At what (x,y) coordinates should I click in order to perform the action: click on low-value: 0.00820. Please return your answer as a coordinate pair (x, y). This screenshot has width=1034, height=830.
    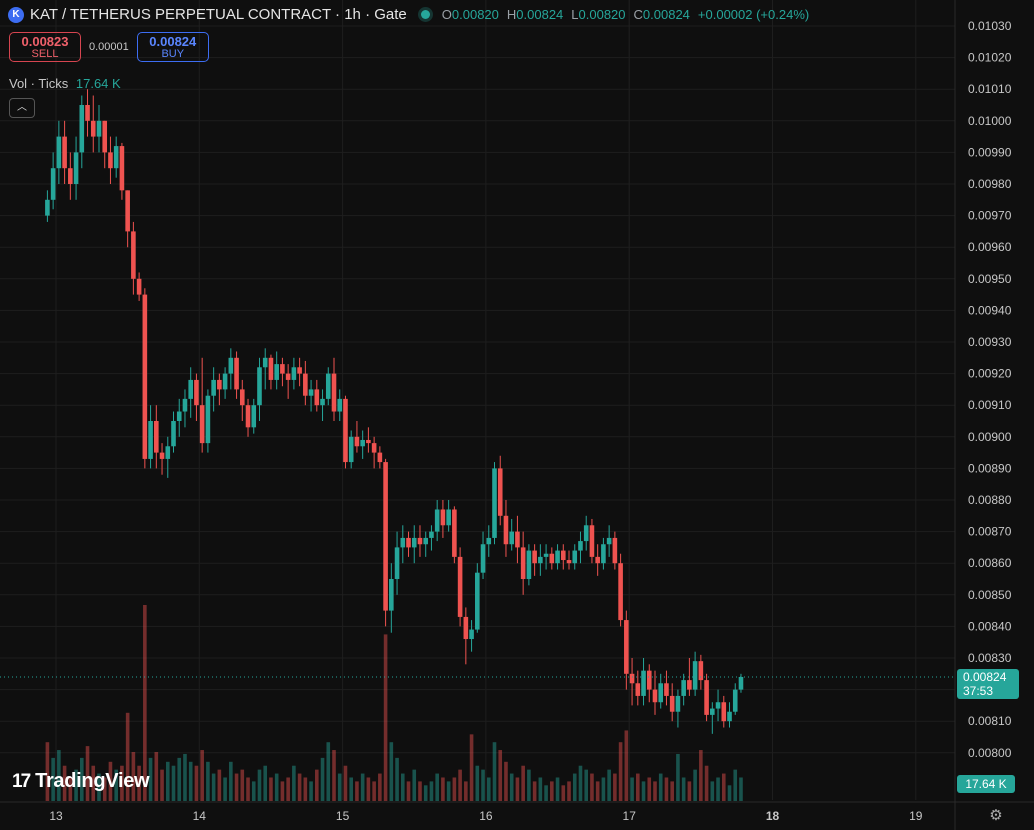
    Looking at the image, I should click on (602, 14).